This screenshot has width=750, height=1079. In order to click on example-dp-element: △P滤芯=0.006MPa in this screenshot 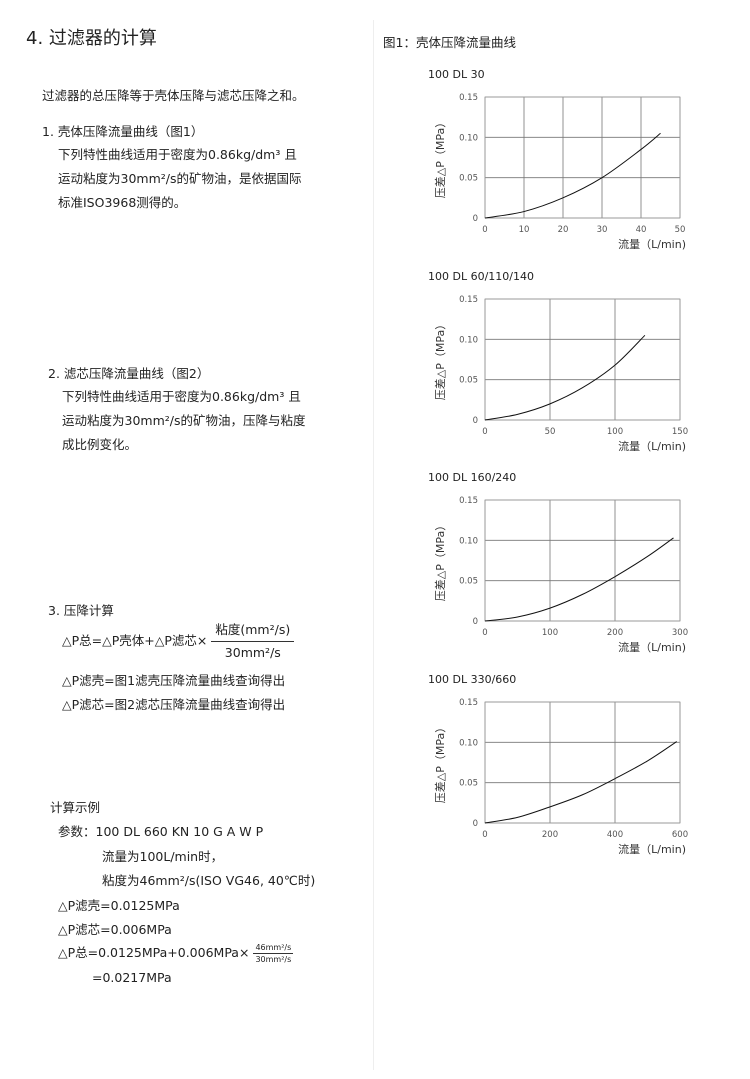, I will do `click(115, 929)`.